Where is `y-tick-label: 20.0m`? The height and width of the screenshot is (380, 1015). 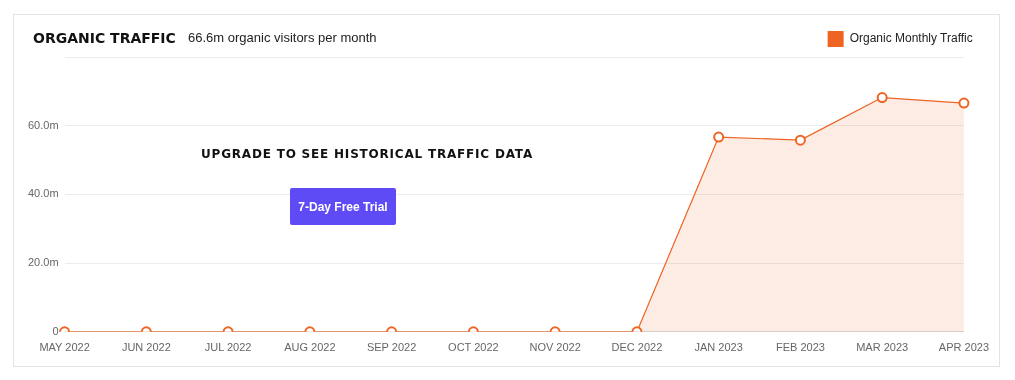 y-tick-label: 20.0m is located at coordinates (43, 262).